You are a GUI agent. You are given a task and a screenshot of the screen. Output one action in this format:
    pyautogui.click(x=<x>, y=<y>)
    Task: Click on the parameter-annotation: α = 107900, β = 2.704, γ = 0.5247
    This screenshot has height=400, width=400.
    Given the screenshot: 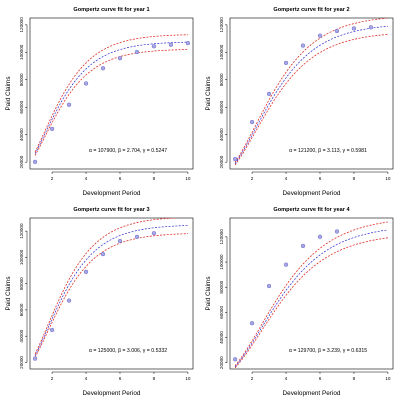 What is the action you would take?
    pyautogui.click(x=128, y=151)
    